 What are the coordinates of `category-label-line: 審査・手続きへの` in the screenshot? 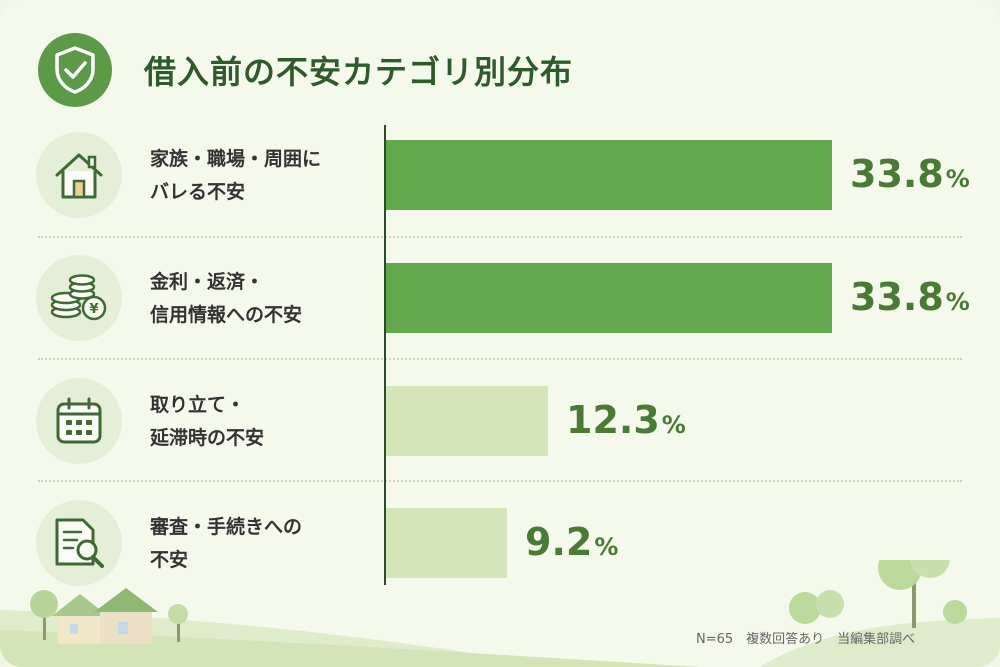 It's located at (226, 527).